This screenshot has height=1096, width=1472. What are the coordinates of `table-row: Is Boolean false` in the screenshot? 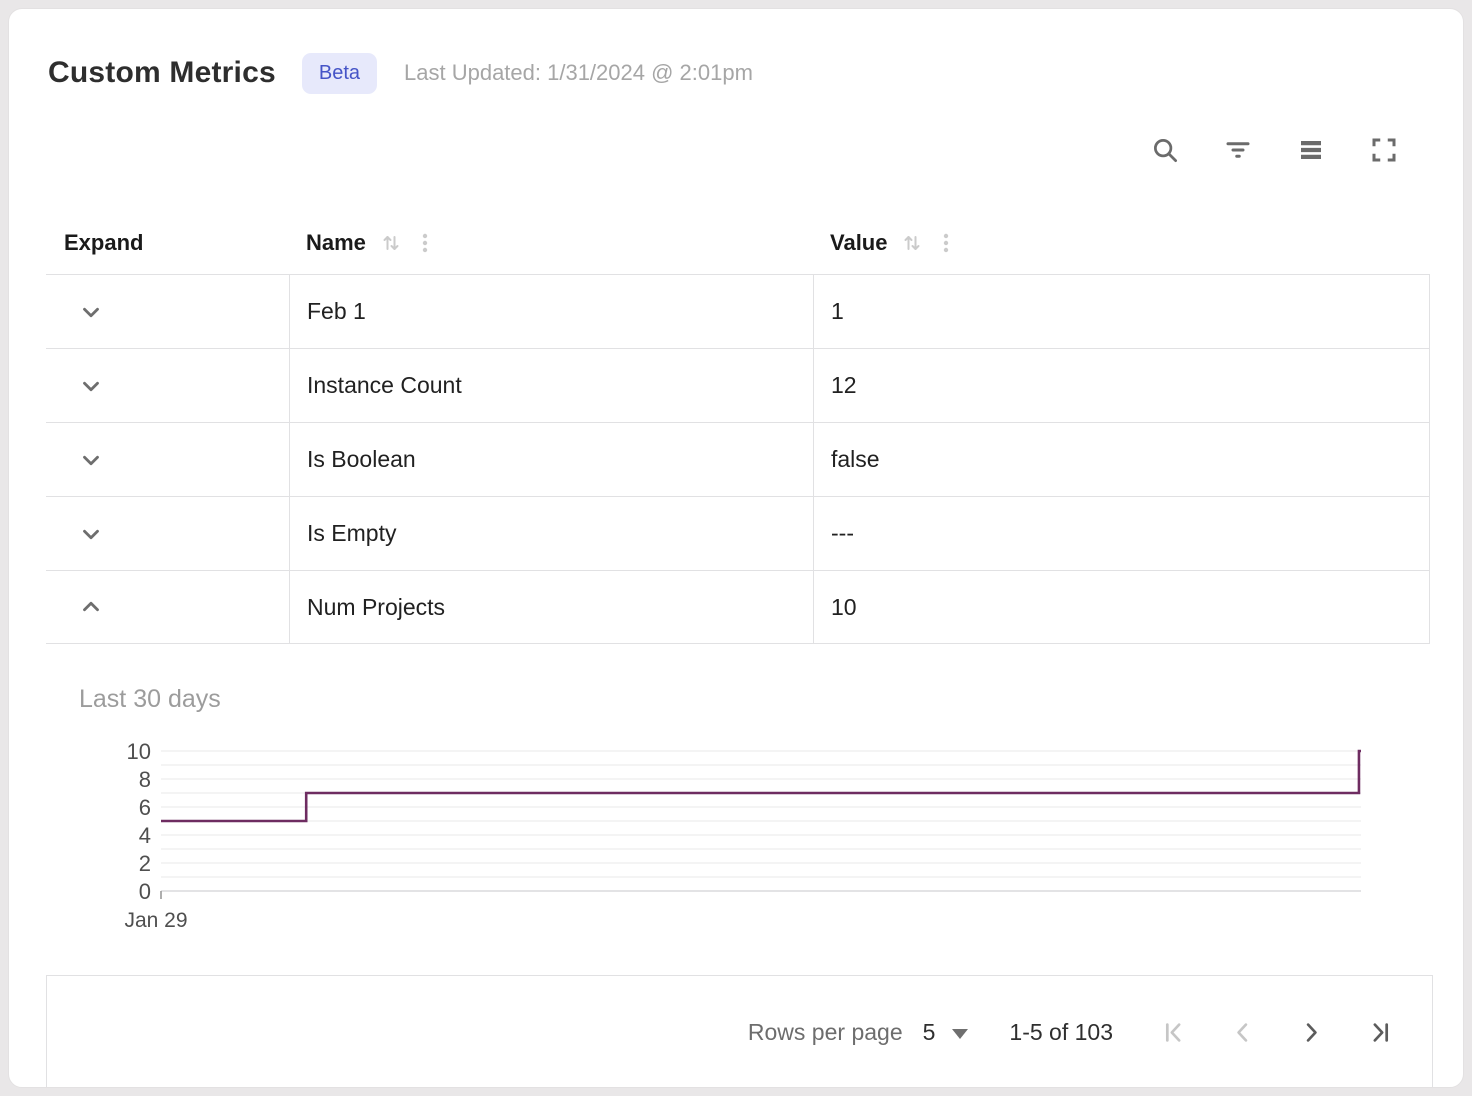 It's located at (737, 459).